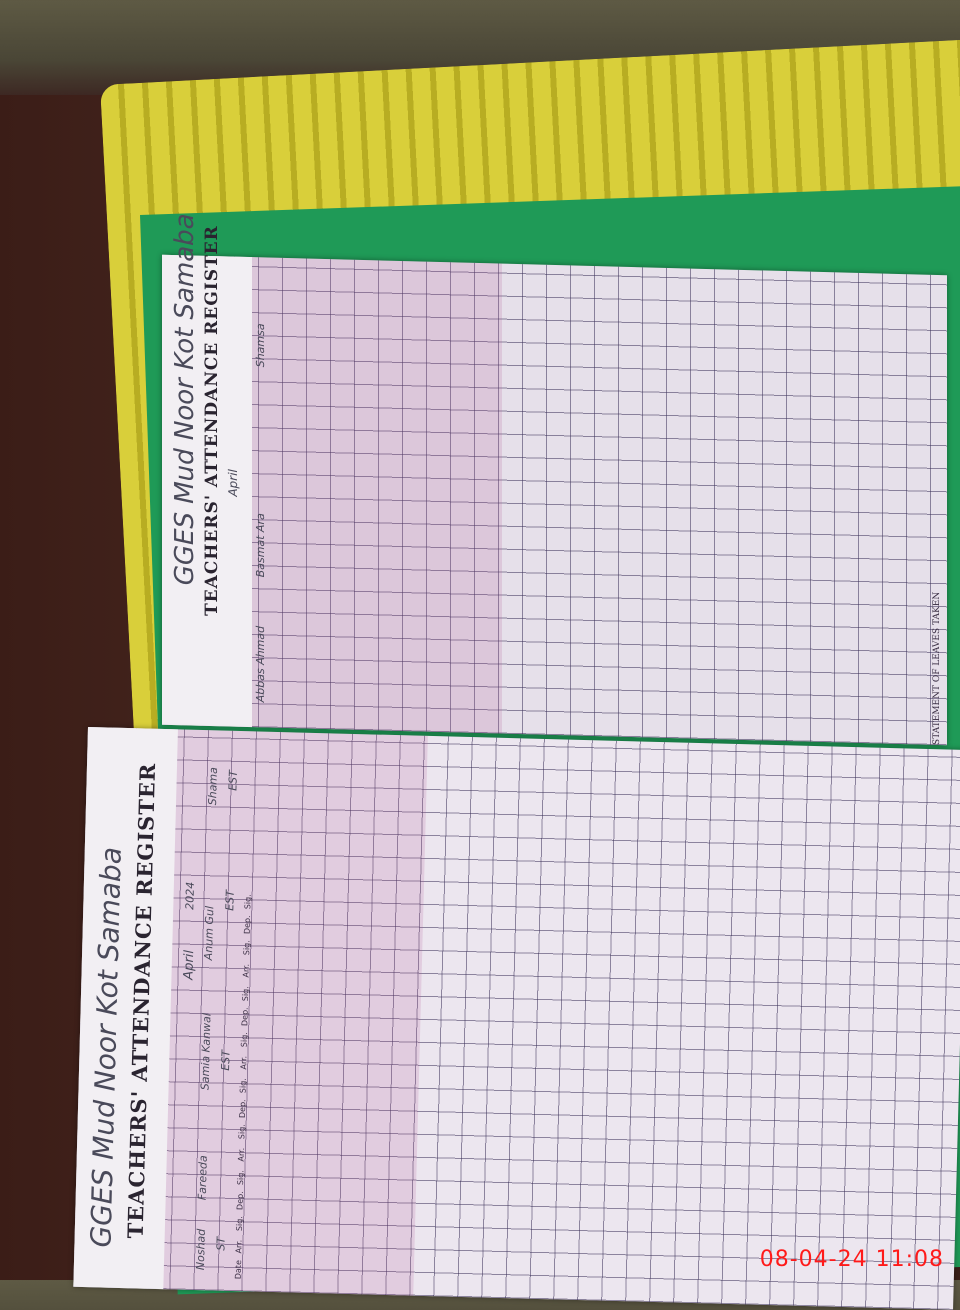  Describe the element at coordinates (190, 895) in the screenshot. I see `year: 2024` at that location.